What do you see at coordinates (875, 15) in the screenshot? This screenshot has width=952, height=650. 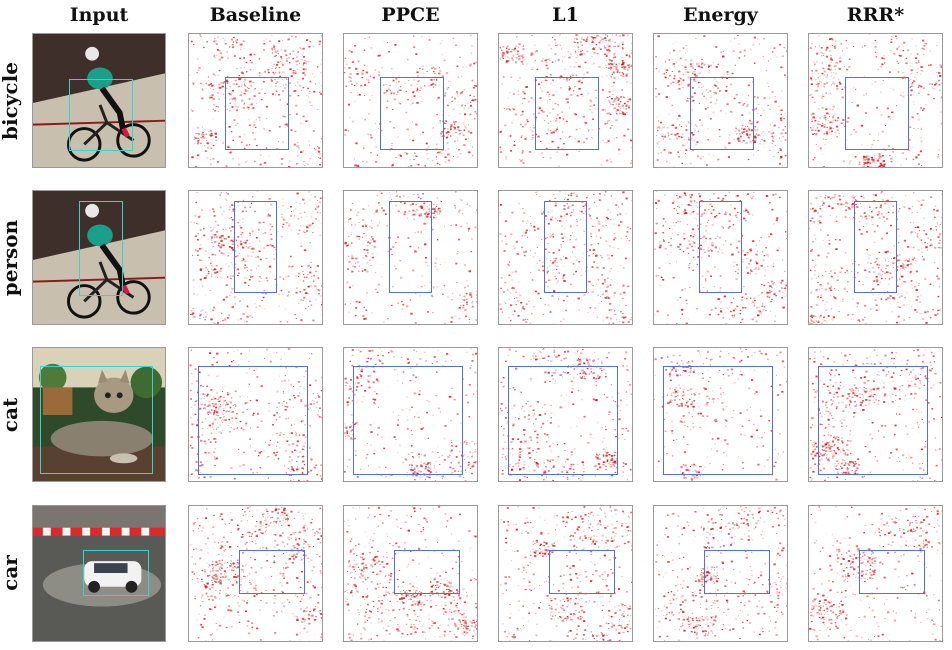 I see `column-header-rrr: RRR*` at bounding box center [875, 15].